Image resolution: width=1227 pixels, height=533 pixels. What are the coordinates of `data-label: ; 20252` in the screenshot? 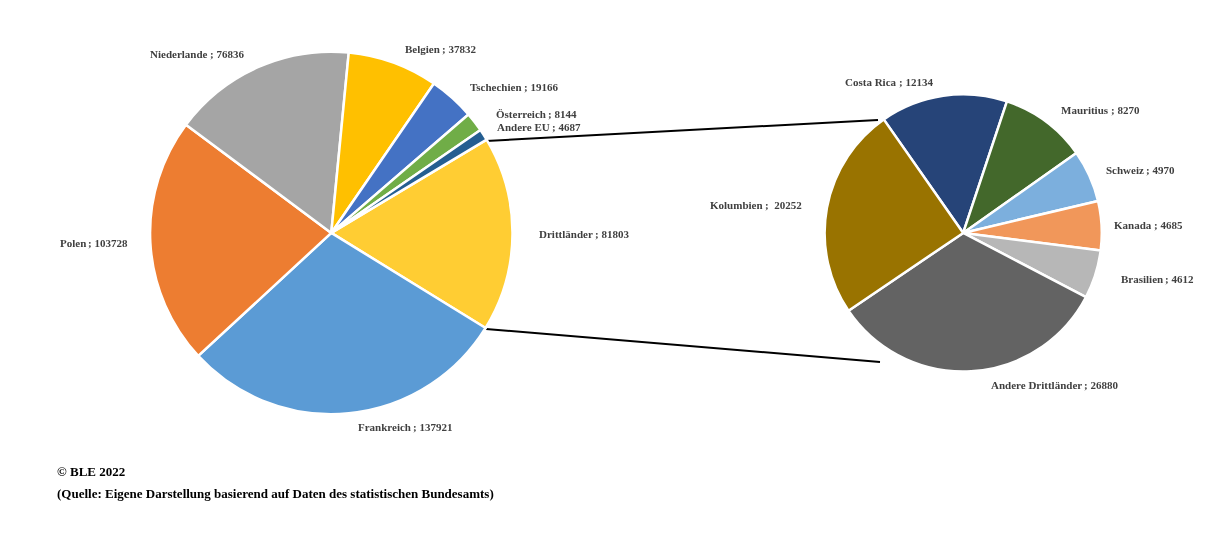 It's located at (784, 205).